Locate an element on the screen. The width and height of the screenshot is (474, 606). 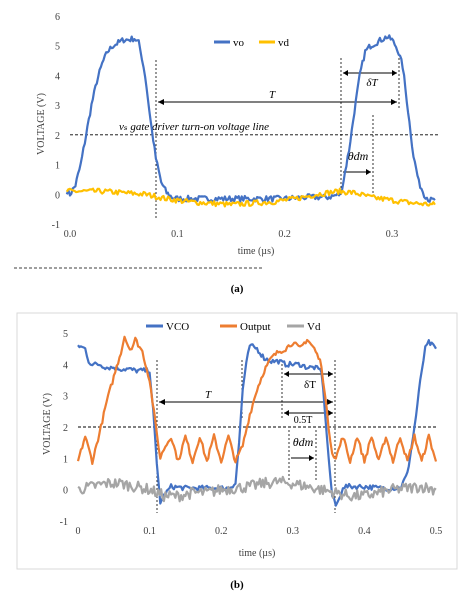
period-arrow-a is located at coordinates (277, 102).